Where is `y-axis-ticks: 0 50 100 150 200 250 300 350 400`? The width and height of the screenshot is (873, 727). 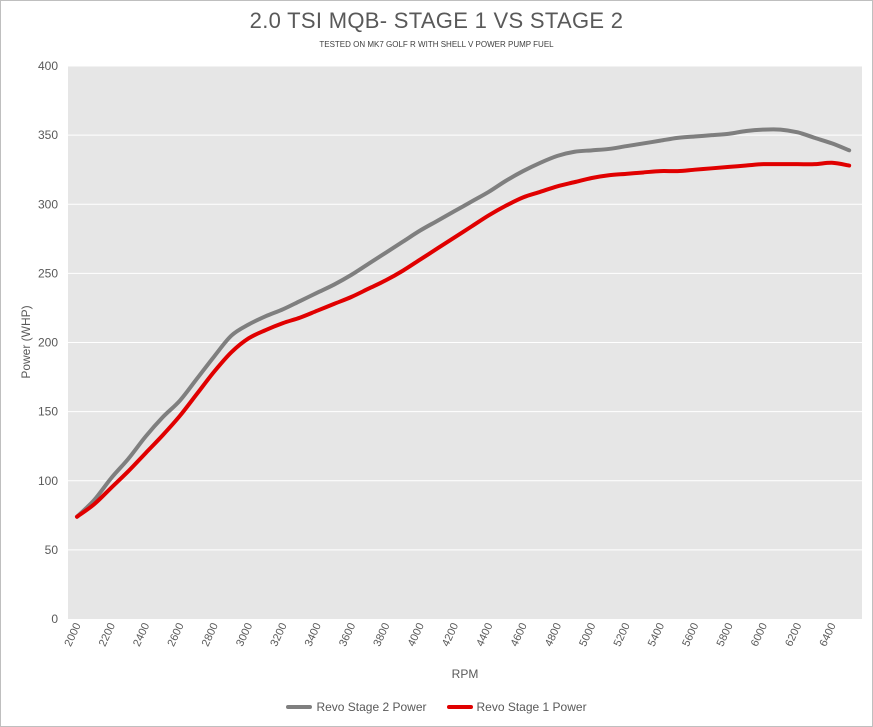 y-axis-ticks: 0 50 100 150 200 250 300 350 400 is located at coordinates (48, 342).